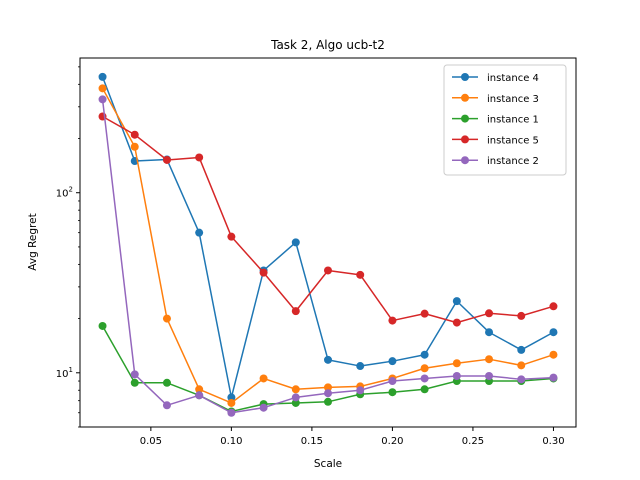  I want to click on y-tick-exponent: 2, so click(71, 190).